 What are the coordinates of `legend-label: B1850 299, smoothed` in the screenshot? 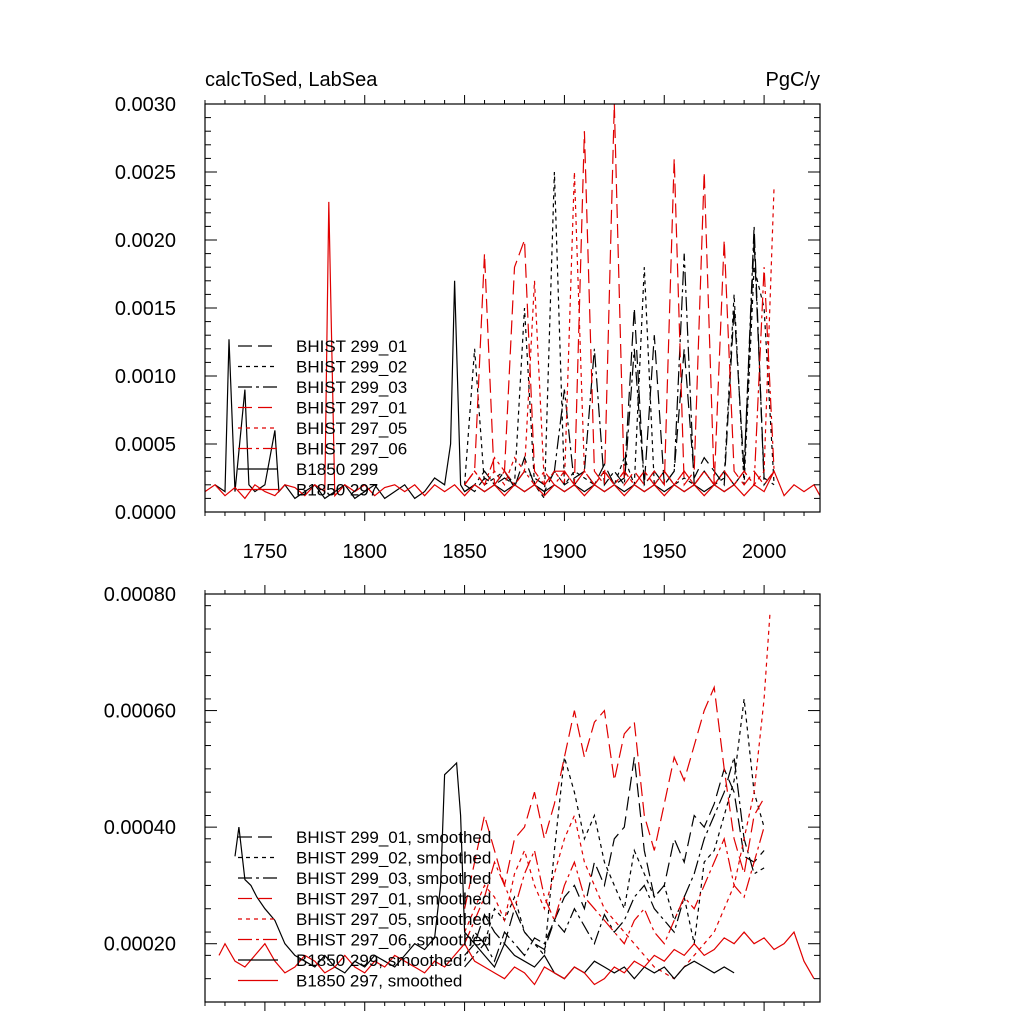 It's located at (379, 960).